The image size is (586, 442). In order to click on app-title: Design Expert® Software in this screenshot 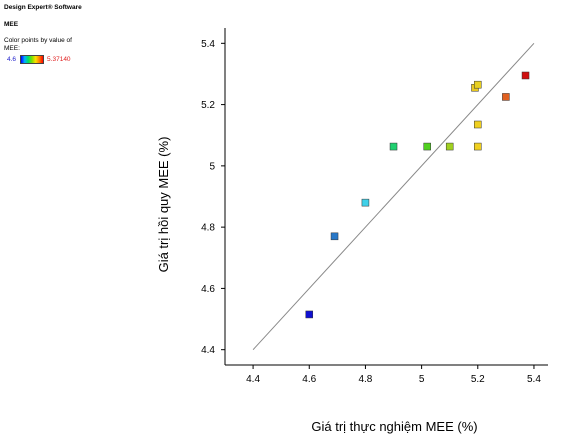, I will do `click(43, 7)`.